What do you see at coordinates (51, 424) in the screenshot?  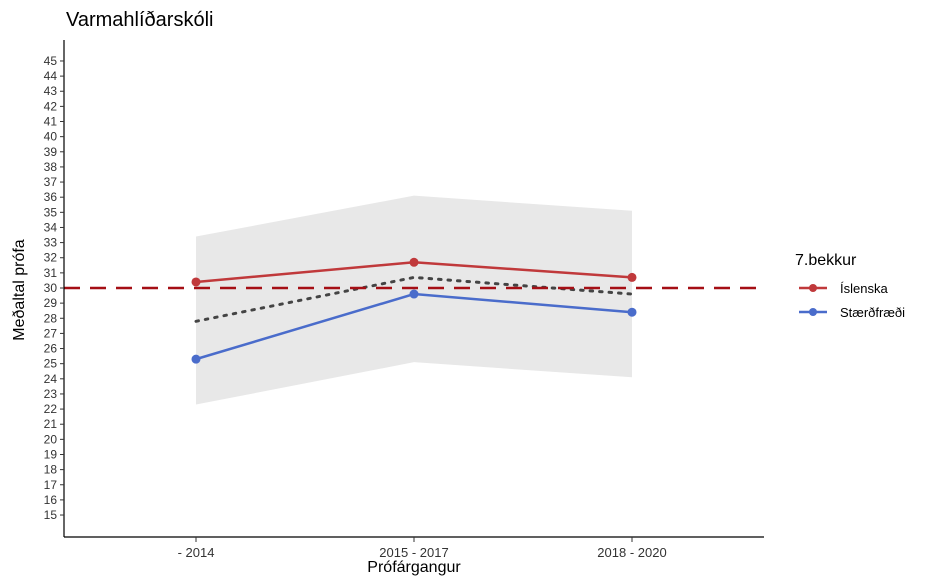 I see `y-tick-label: 21` at bounding box center [51, 424].